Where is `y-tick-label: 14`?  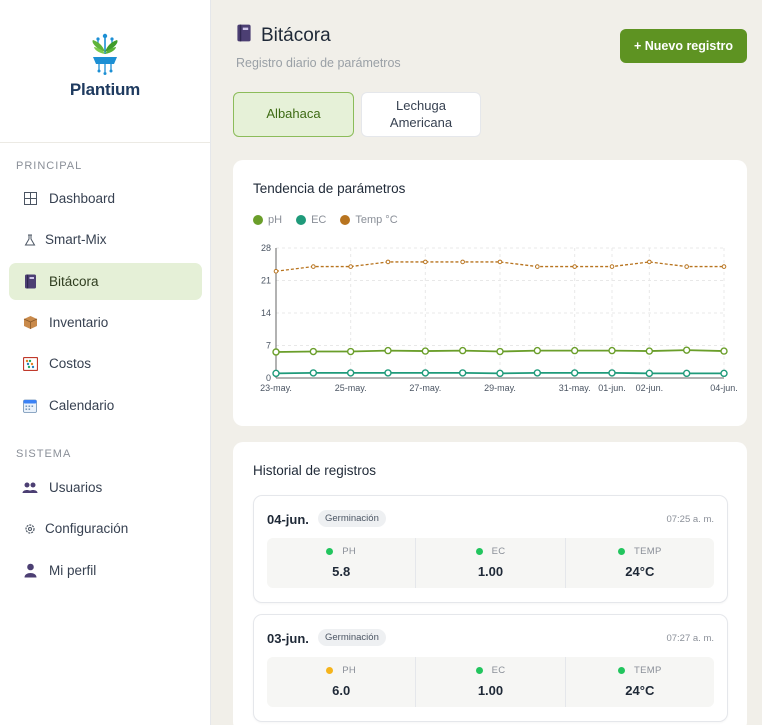 y-tick-label: 14 is located at coordinates (266, 313).